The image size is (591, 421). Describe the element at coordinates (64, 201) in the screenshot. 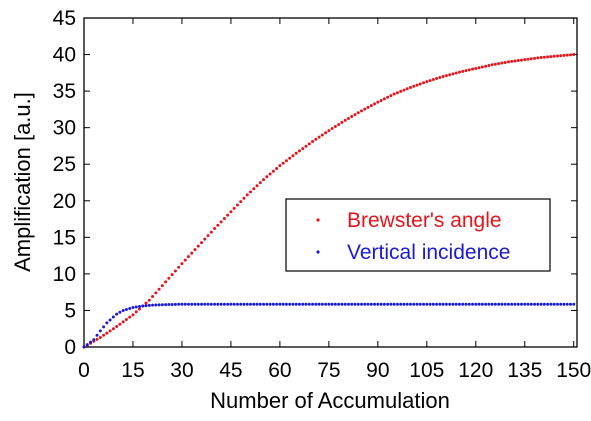

I see `y-tick-label: 20` at that location.